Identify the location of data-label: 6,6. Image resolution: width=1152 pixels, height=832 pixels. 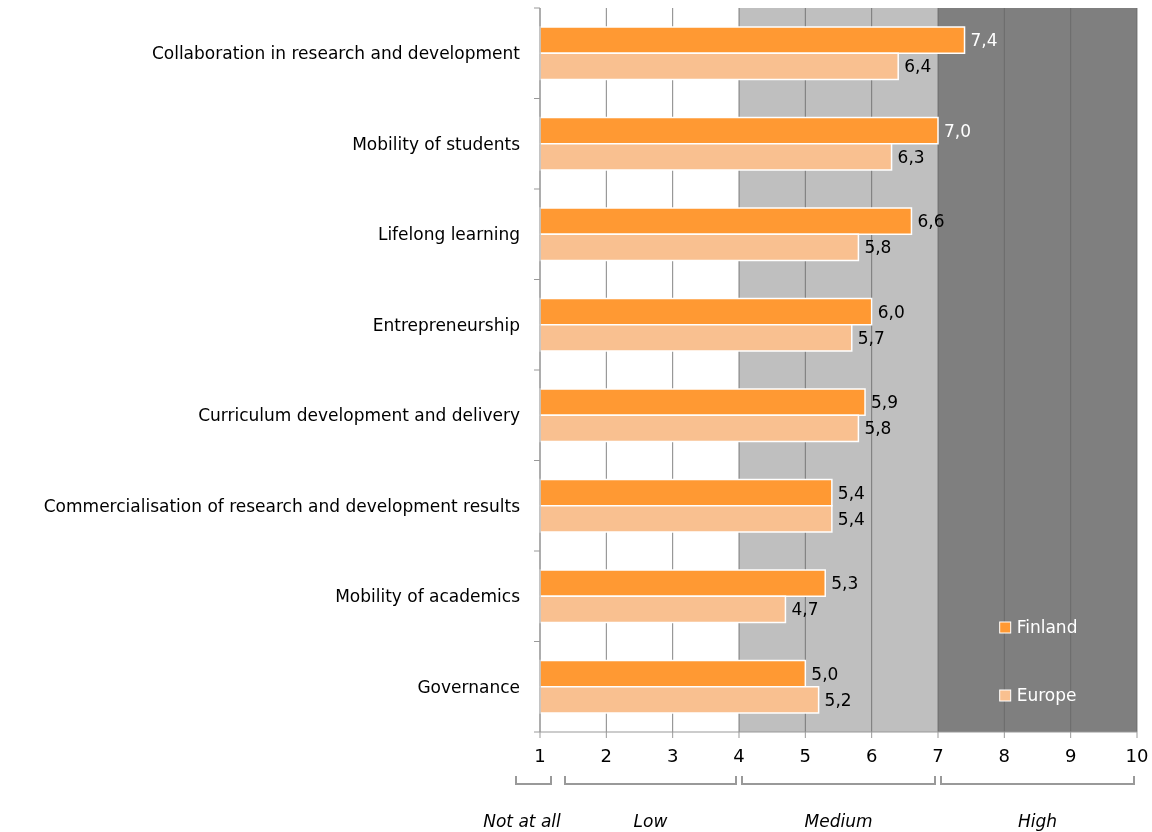
(931, 221).